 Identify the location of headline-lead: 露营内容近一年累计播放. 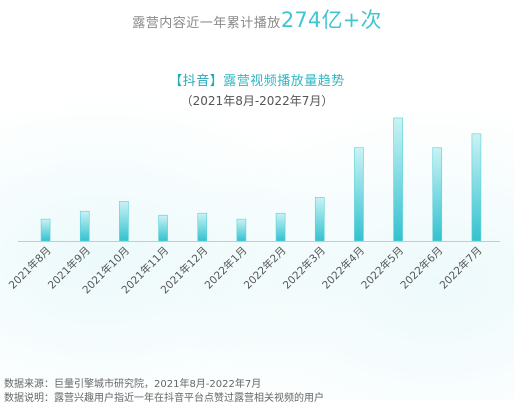
(206, 23).